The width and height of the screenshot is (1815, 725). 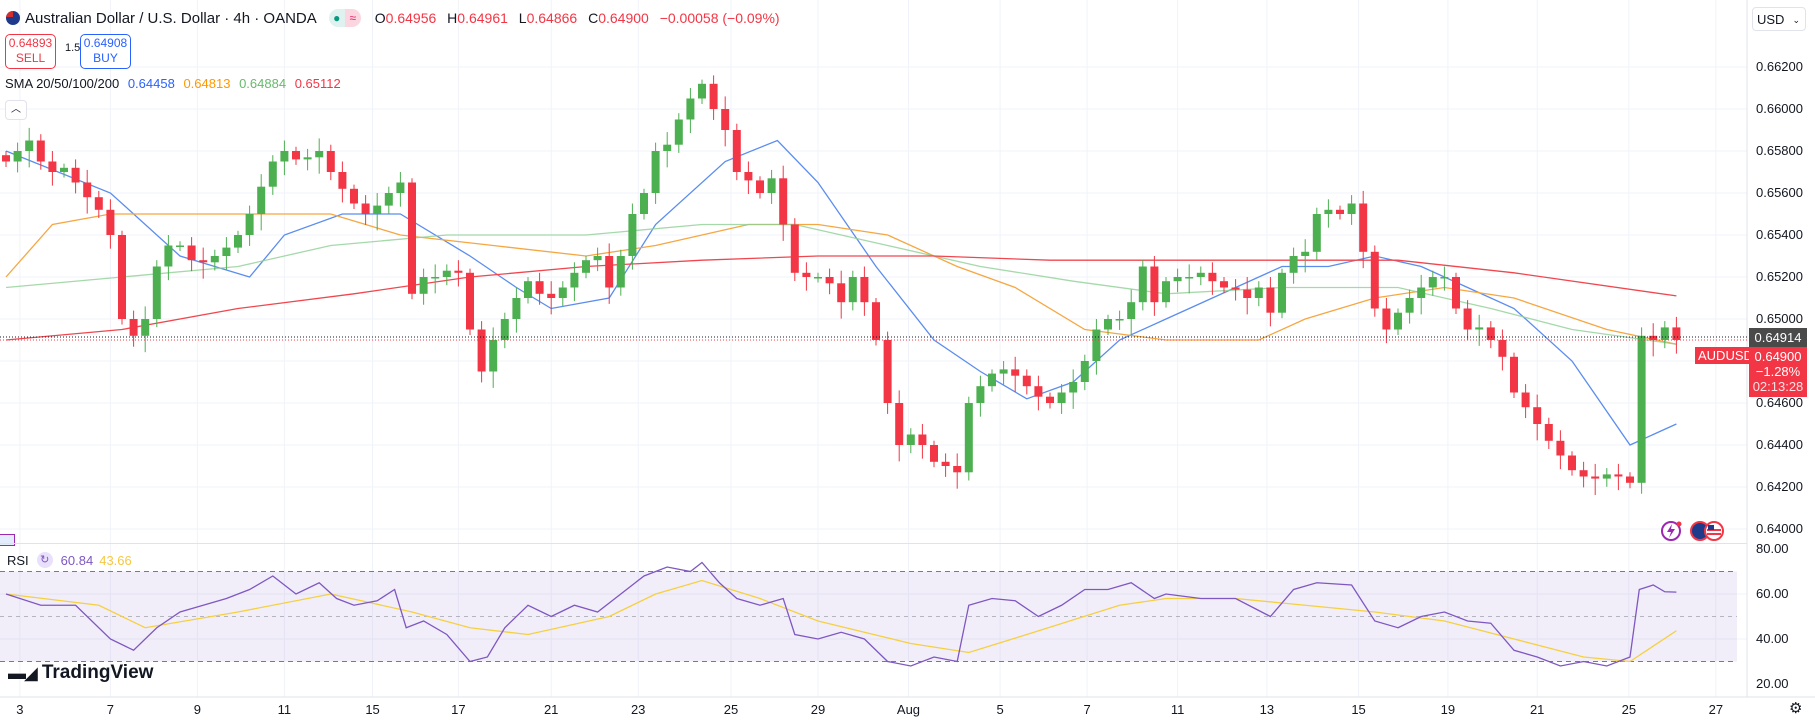 I want to click on sma50-value: 0.64813, so click(x=207, y=83).